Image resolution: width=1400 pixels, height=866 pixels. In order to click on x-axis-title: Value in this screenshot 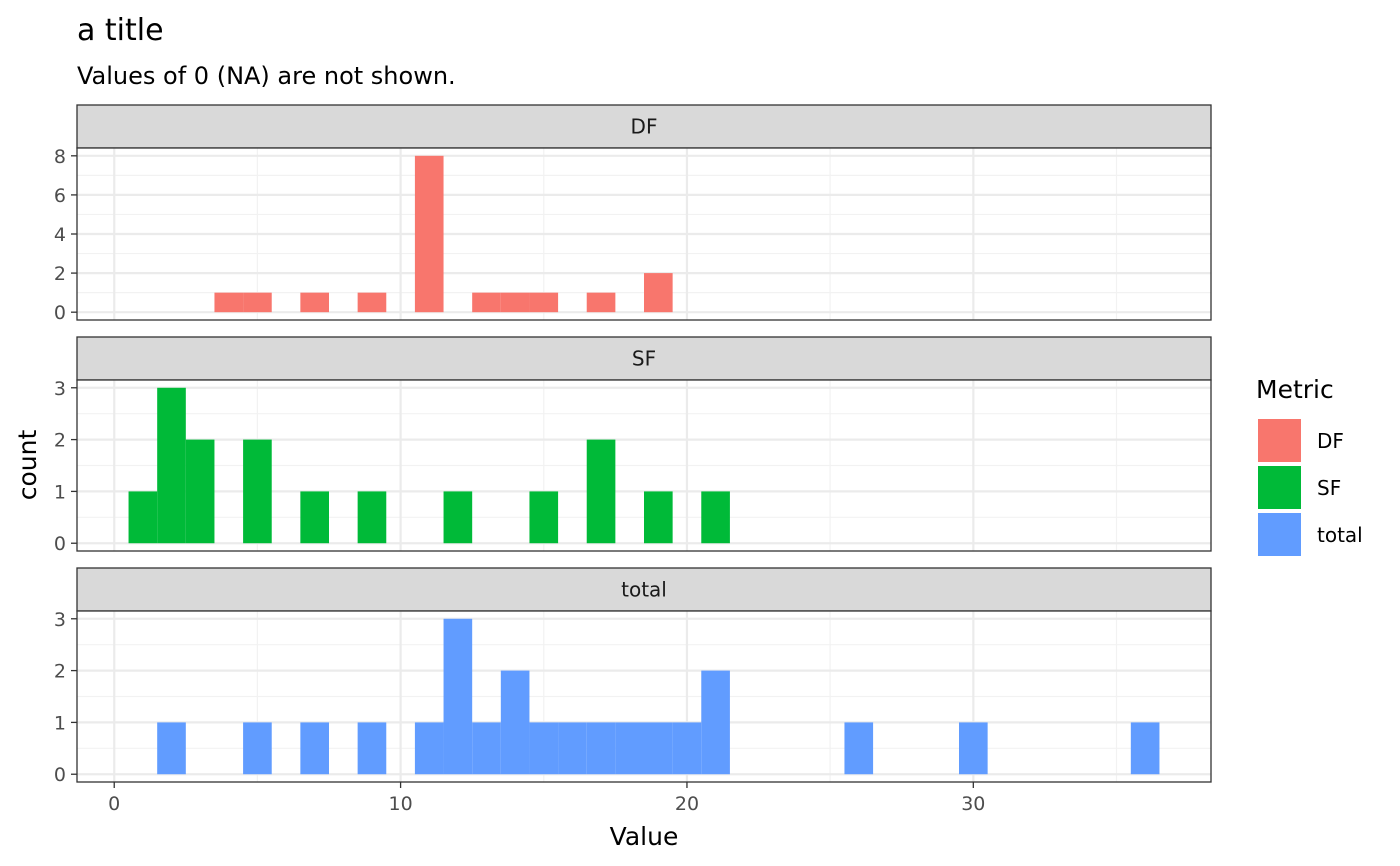, I will do `click(644, 836)`.